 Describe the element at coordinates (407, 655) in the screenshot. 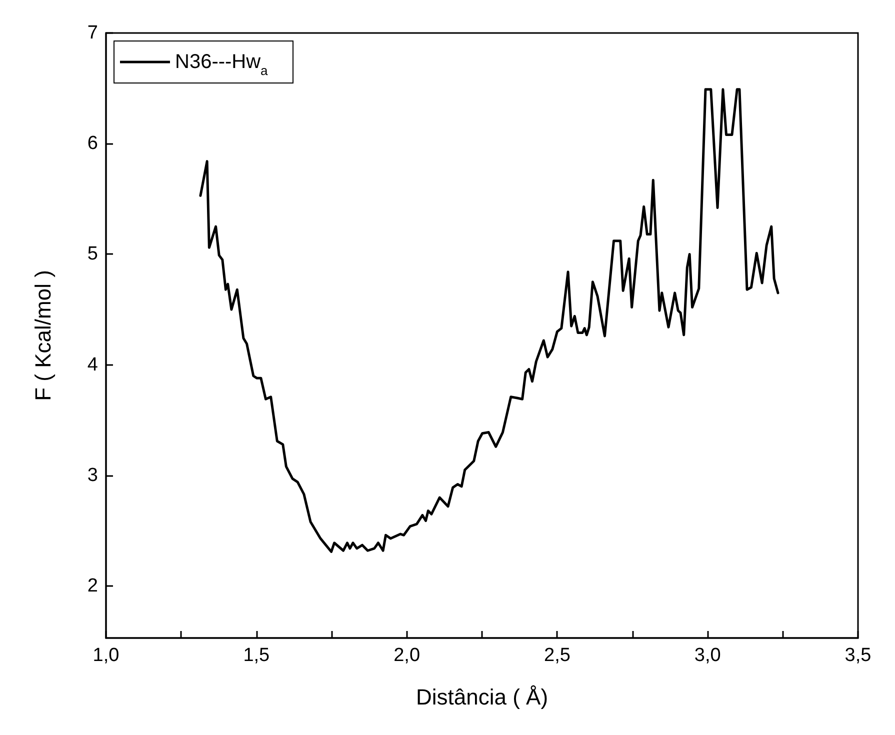

I see `x-tick-label: 2,0` at that location.